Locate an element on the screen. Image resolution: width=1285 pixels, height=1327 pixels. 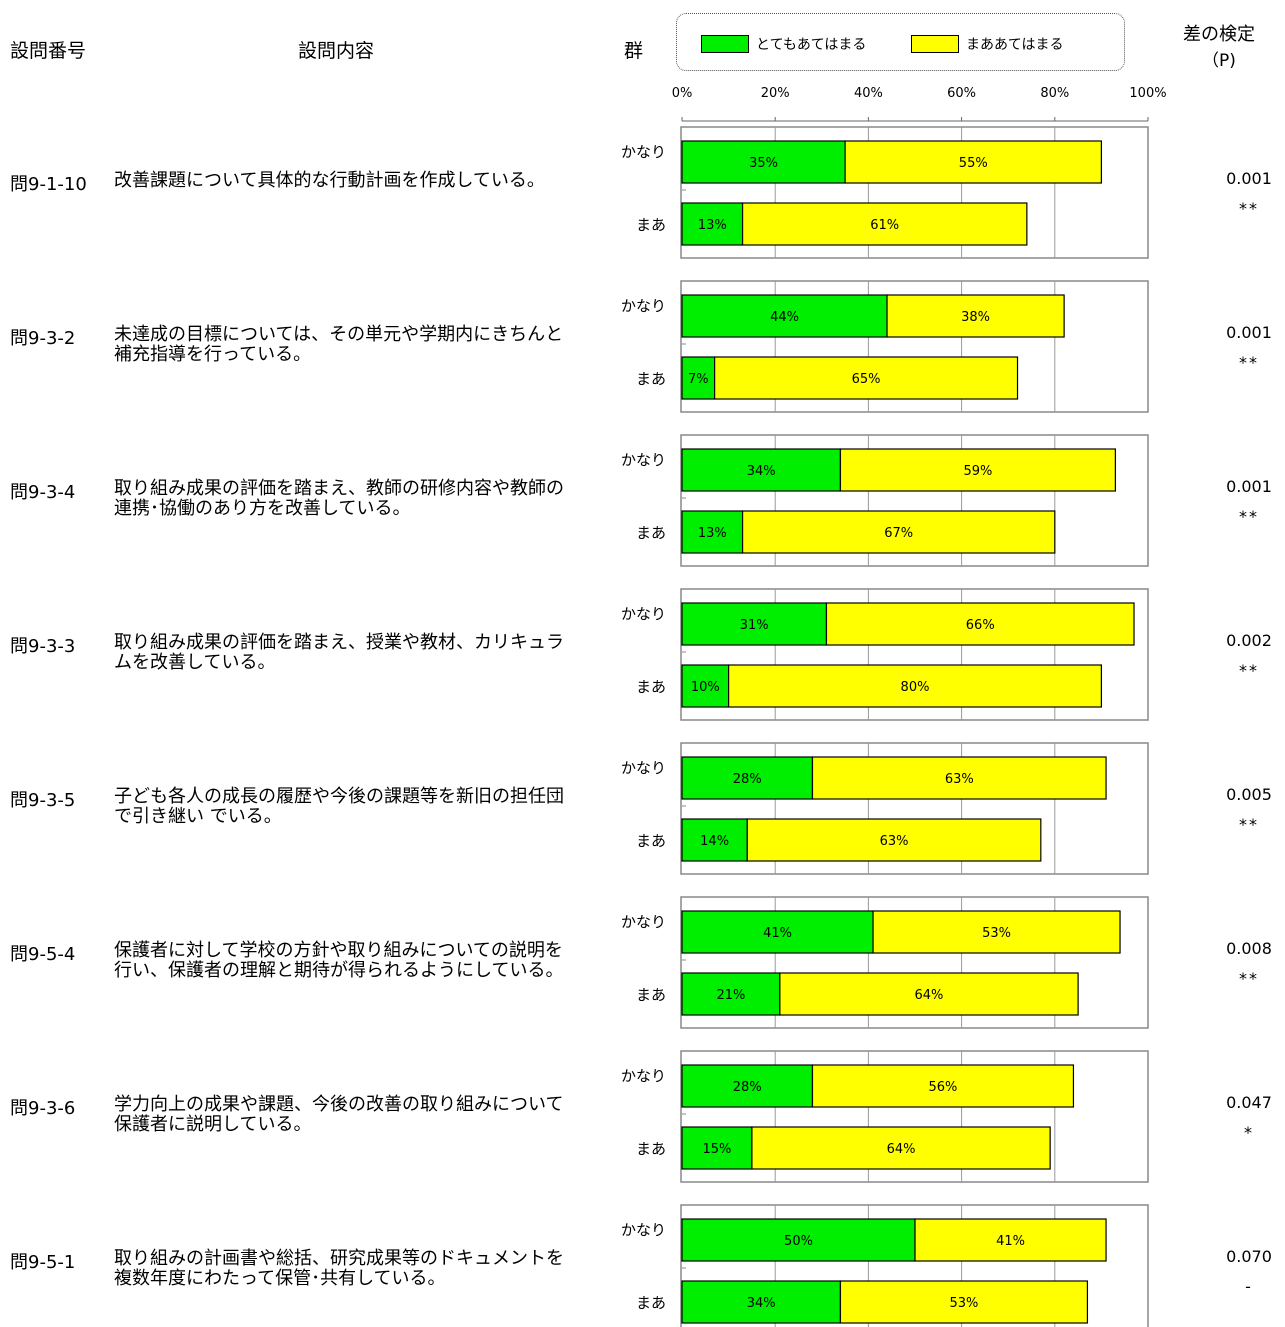
x-tick-label: 100% is located at coordinates (1148, 93).